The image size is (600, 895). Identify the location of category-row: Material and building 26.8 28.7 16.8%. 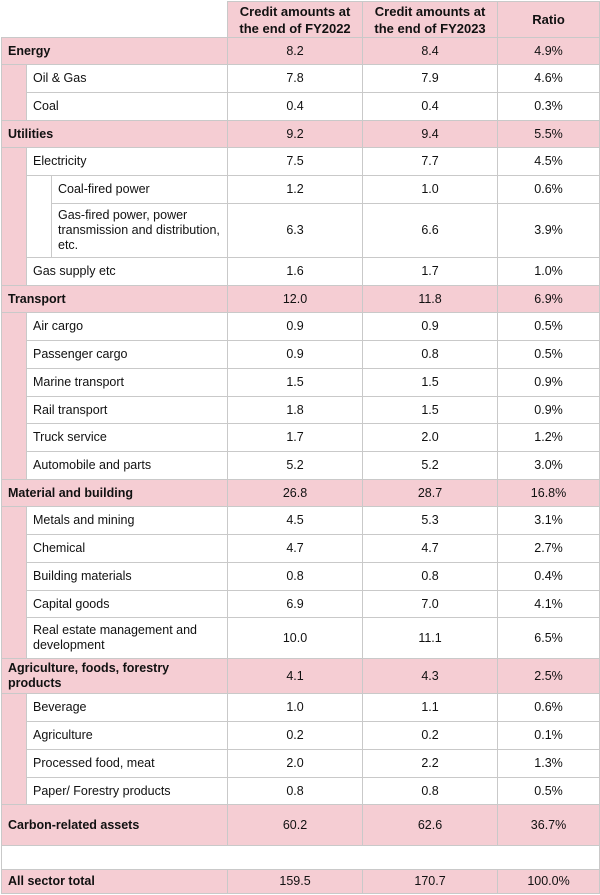
(300, 493).